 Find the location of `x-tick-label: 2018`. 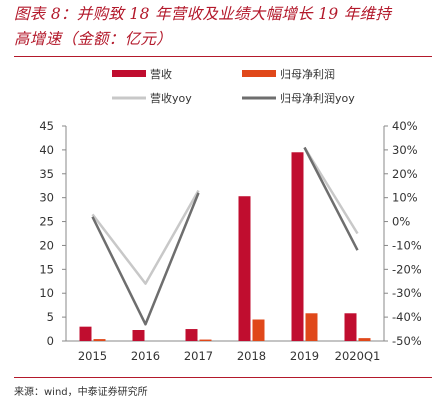

x-tick-label: 2018 is located at coordinates (251, 356).